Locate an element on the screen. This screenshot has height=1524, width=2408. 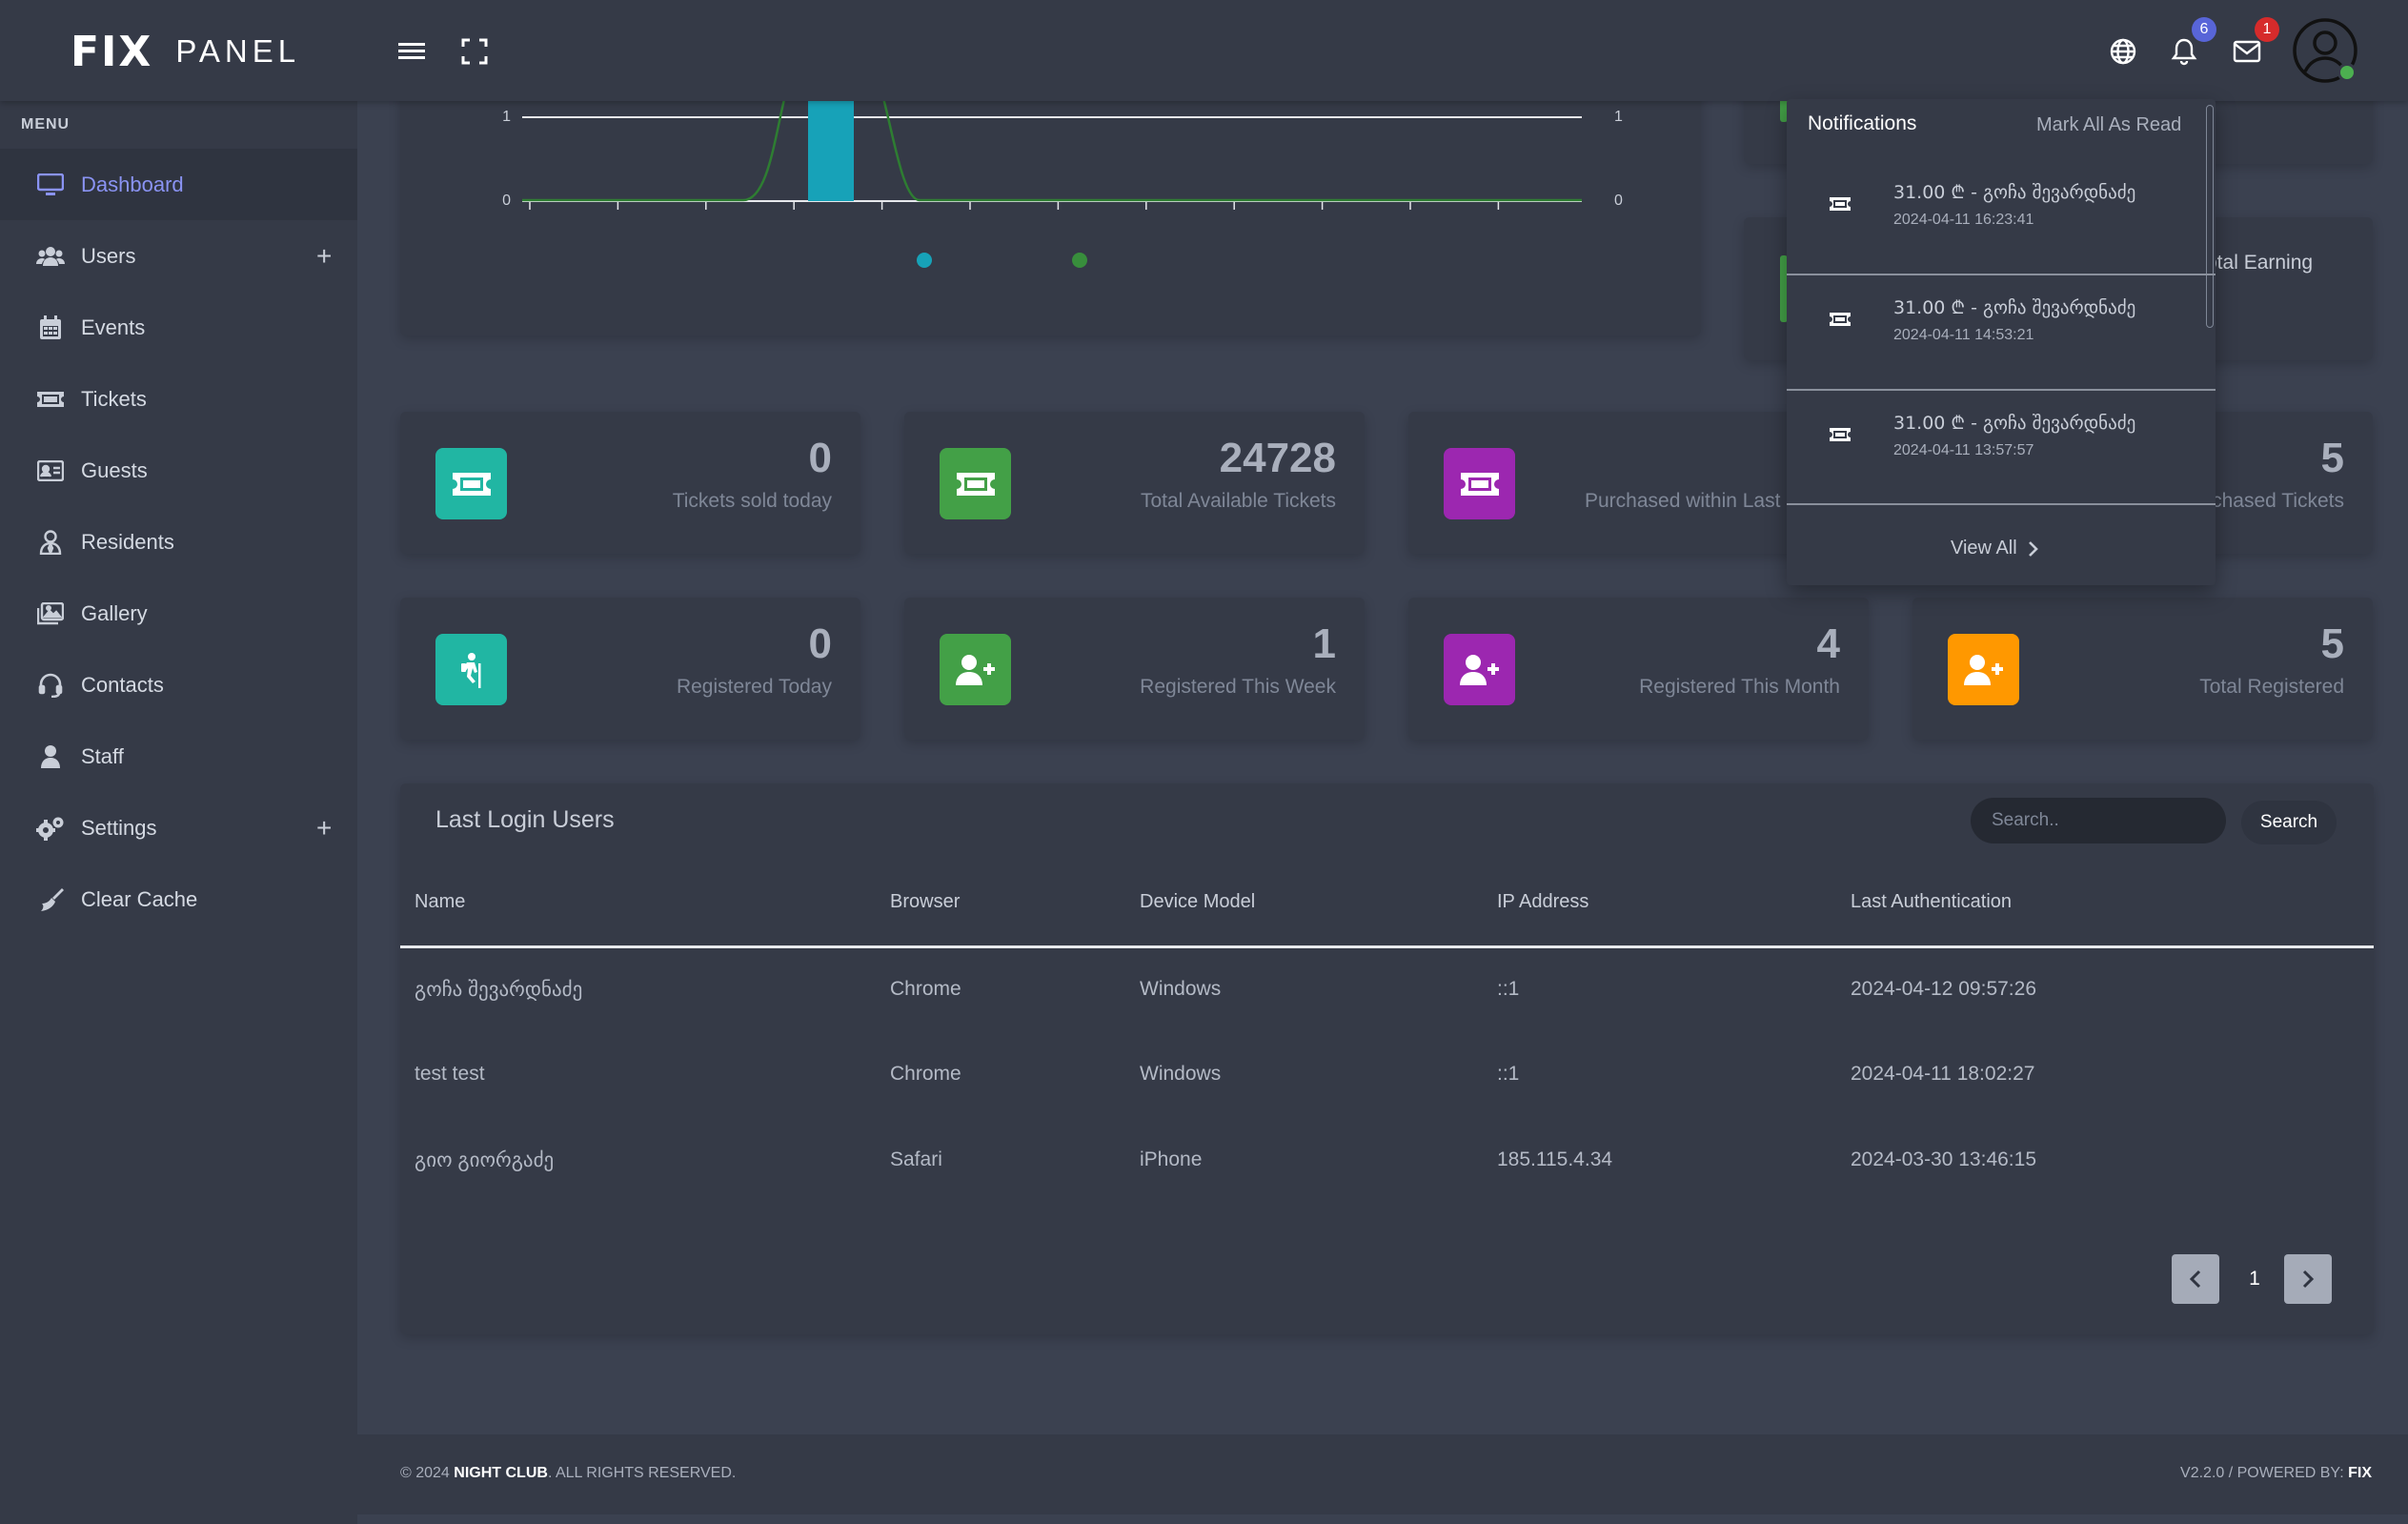
footer-copyright: © 2024 NIGHT CLUB. ALL RIGHTS RESERVED. is located at coordinates (568, 1473).